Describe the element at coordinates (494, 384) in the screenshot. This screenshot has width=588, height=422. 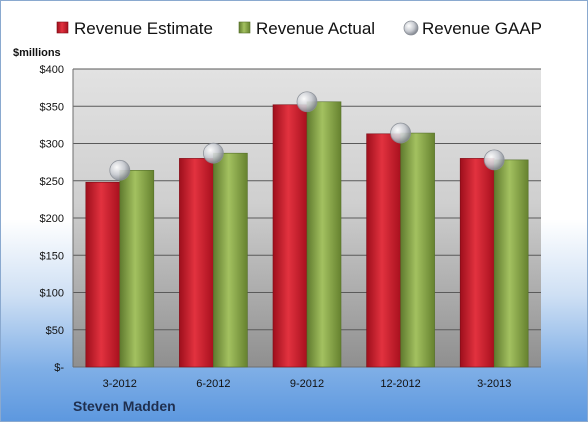
I see `x-tick-label: 3-2013` at that location.